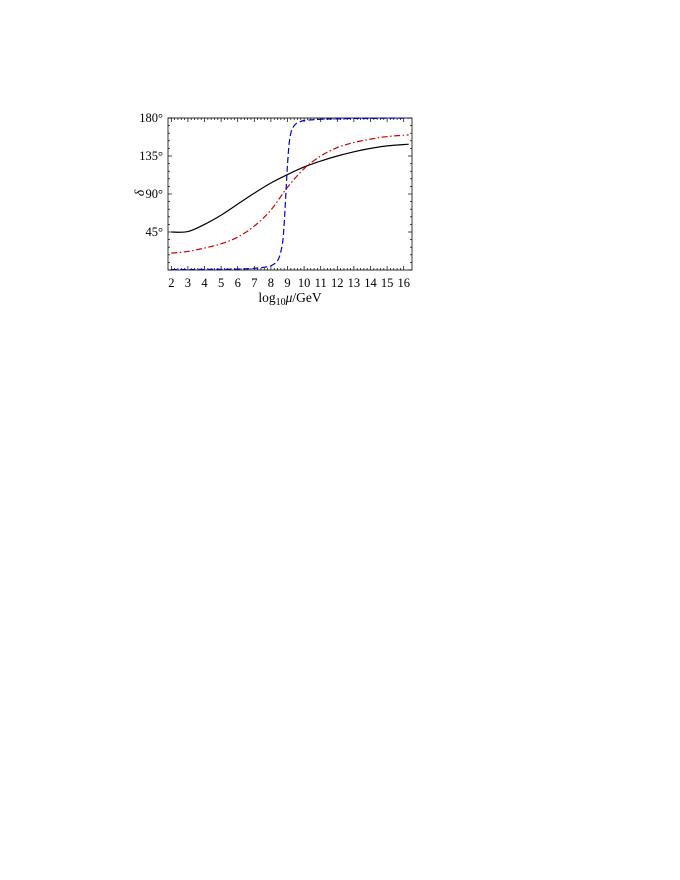 The image size is (680, 880). I want to click on y-tick-label: 180°, so click(151, 118).